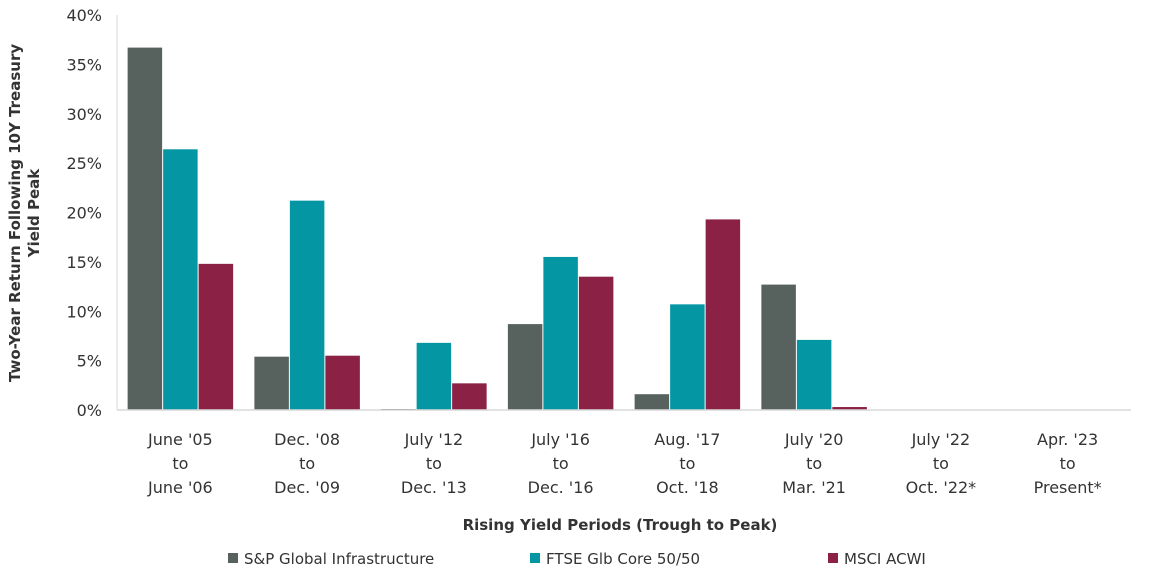  What do you see at coordinates (687, 439) in the screenshot?
I see `x-tick-label: Aug. '17` at bounding box center [687, 439].